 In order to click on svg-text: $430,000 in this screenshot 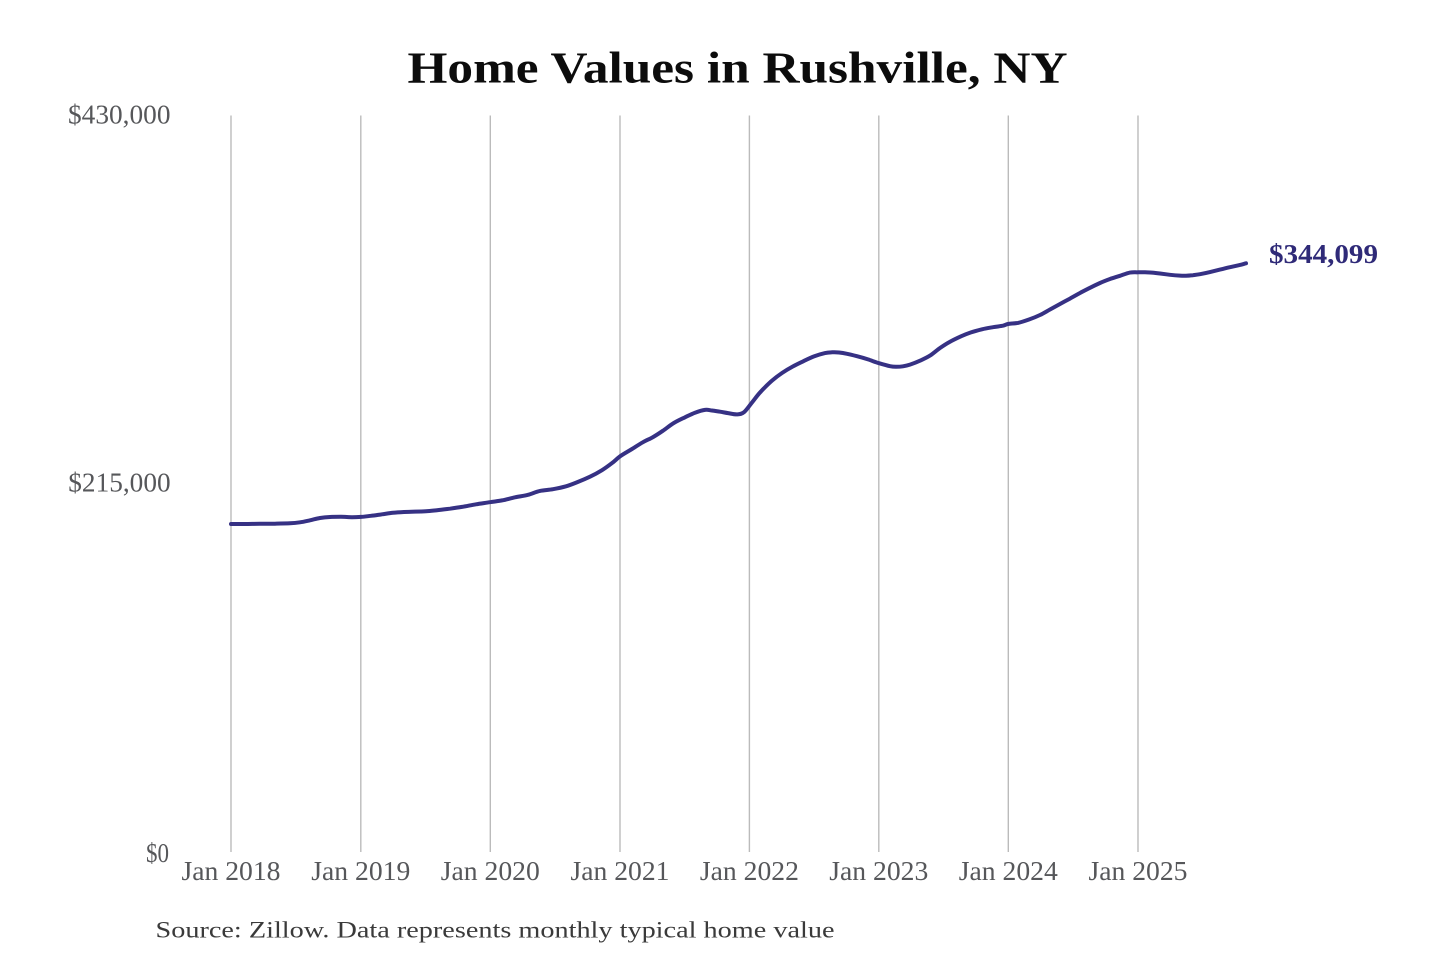, I will do `click(119, 115)`.